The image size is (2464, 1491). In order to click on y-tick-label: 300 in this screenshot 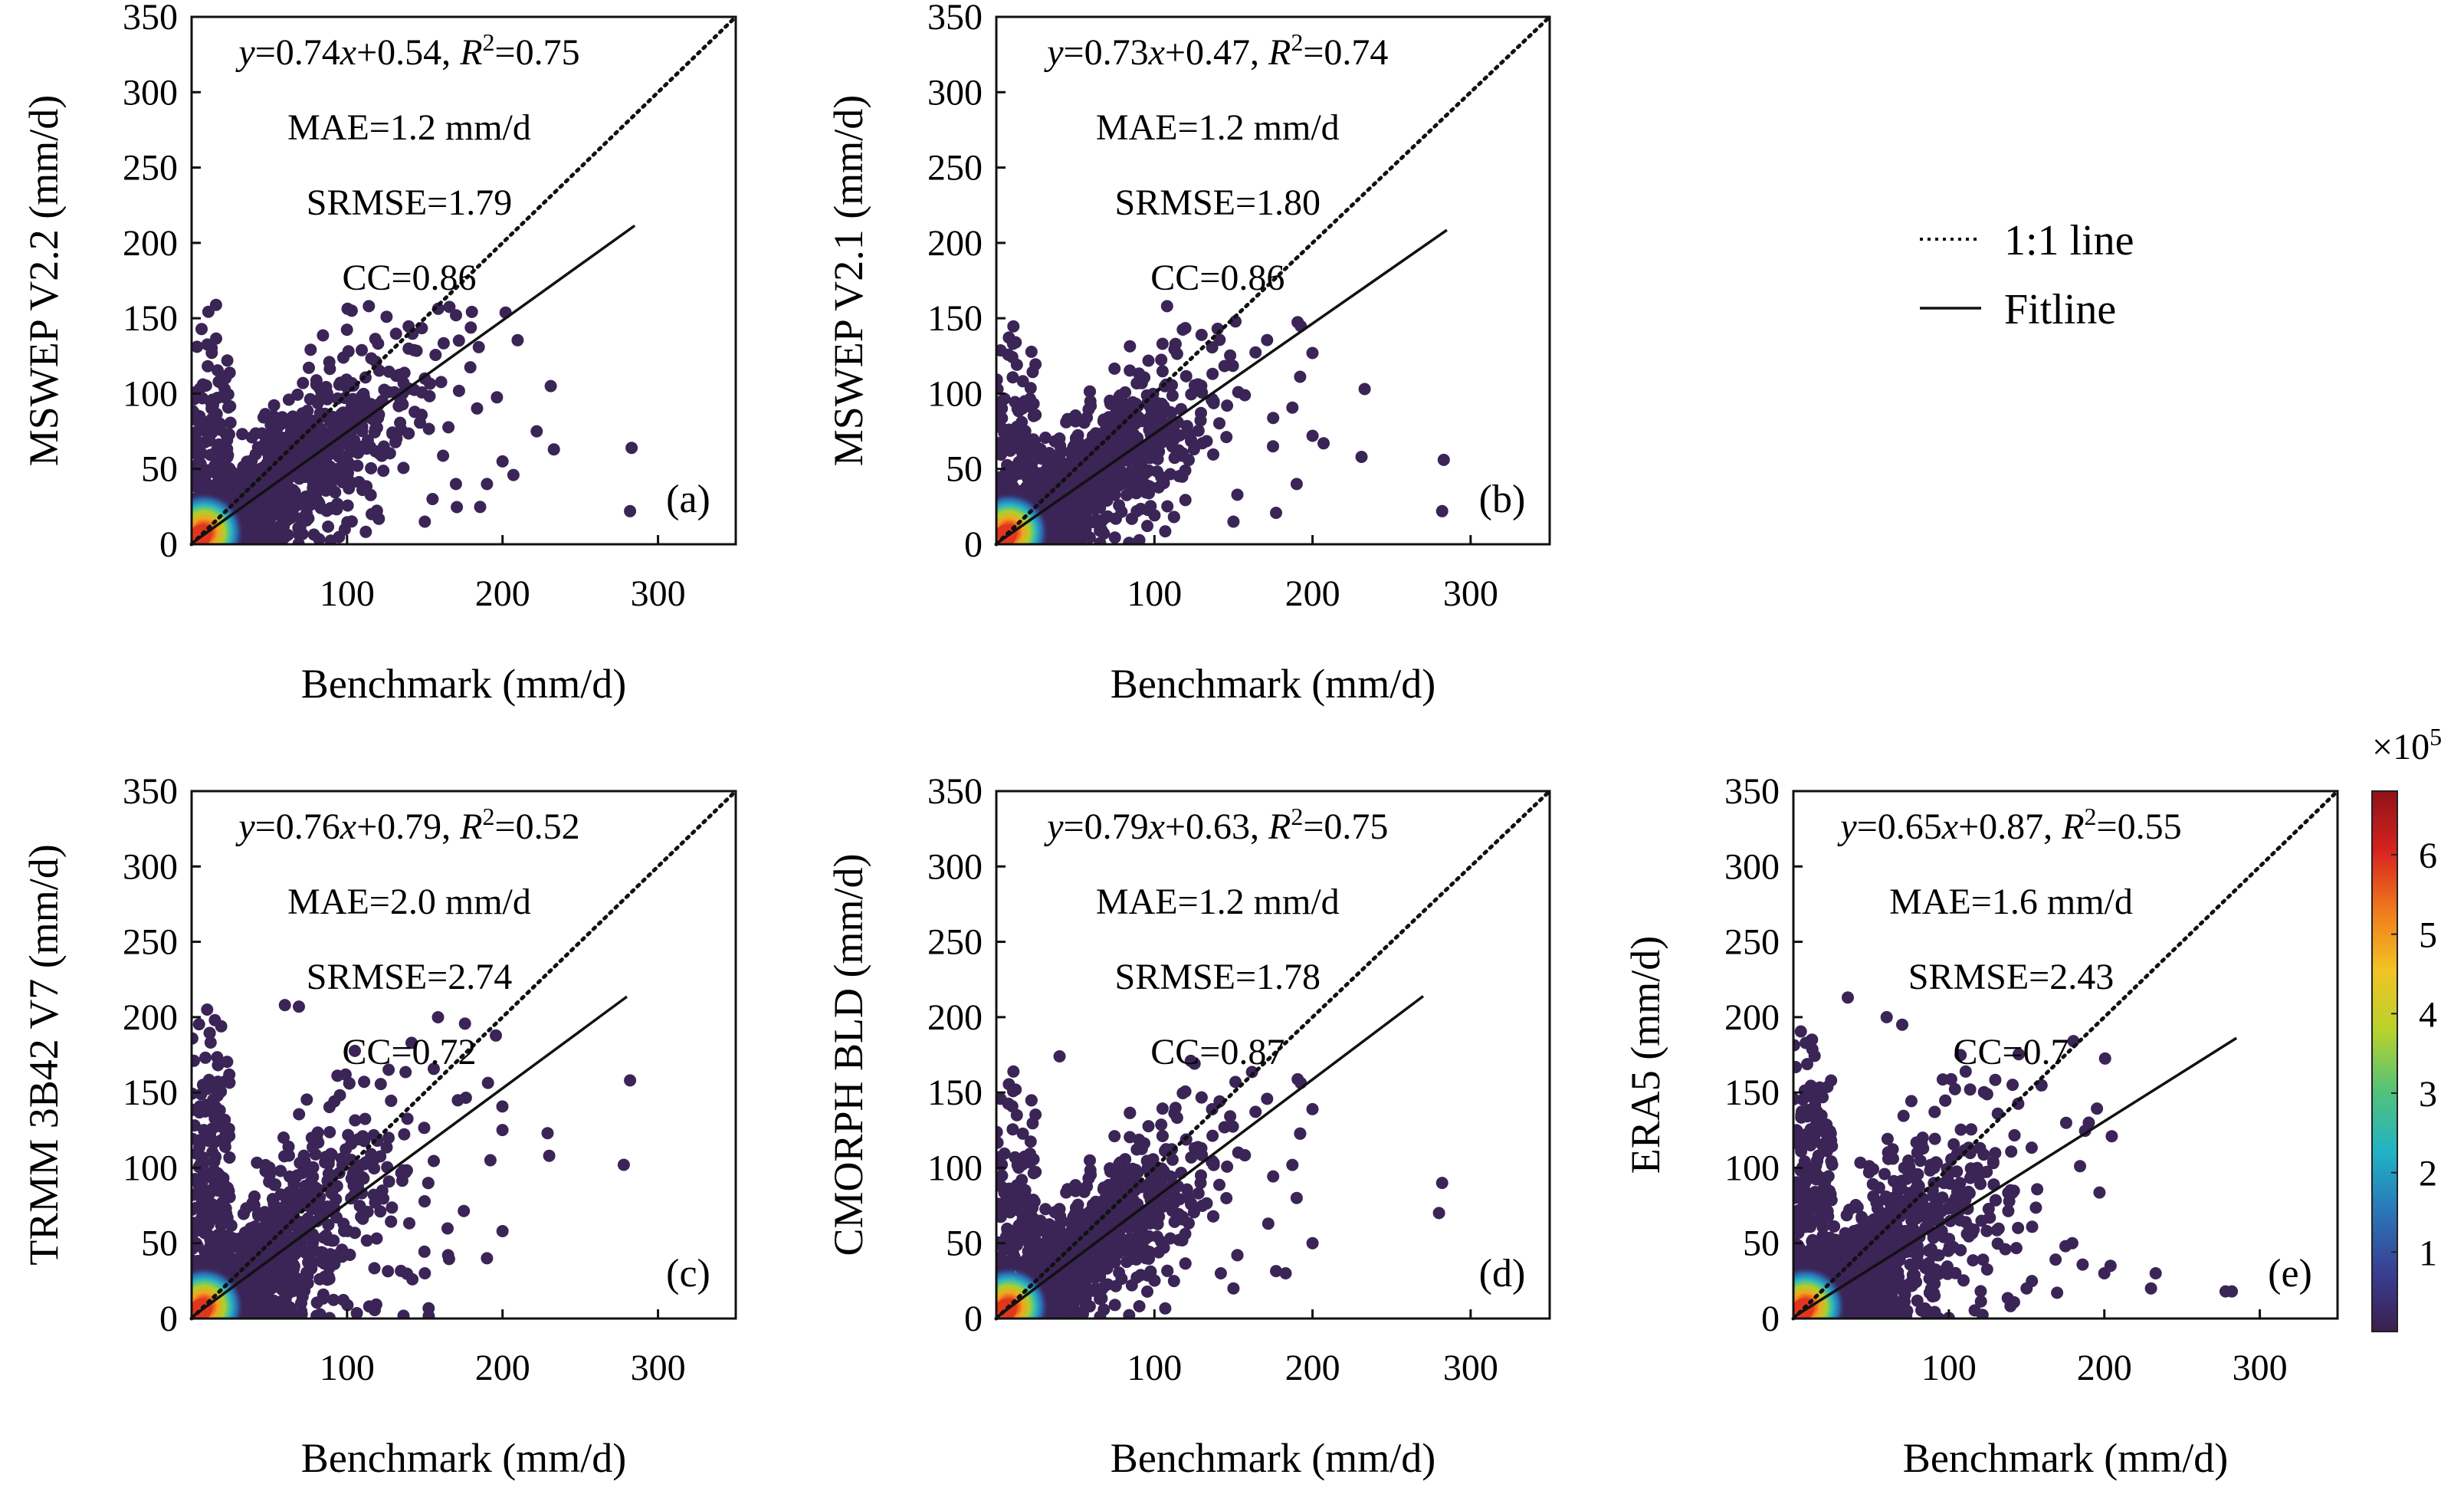, I will do `click(150, 92)`.